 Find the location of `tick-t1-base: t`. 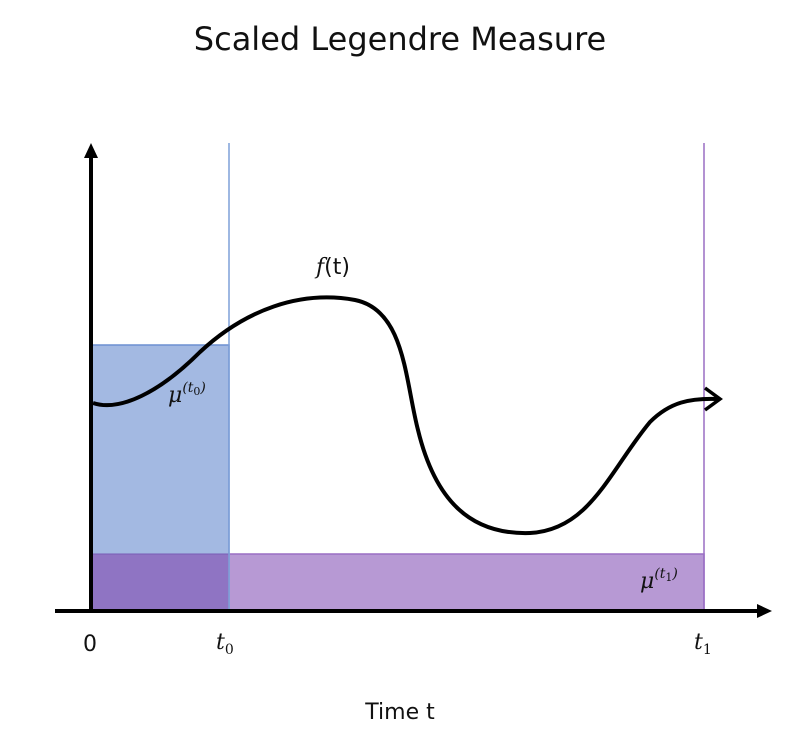

tick-t1-base: t is located at coordinates (698, 642).